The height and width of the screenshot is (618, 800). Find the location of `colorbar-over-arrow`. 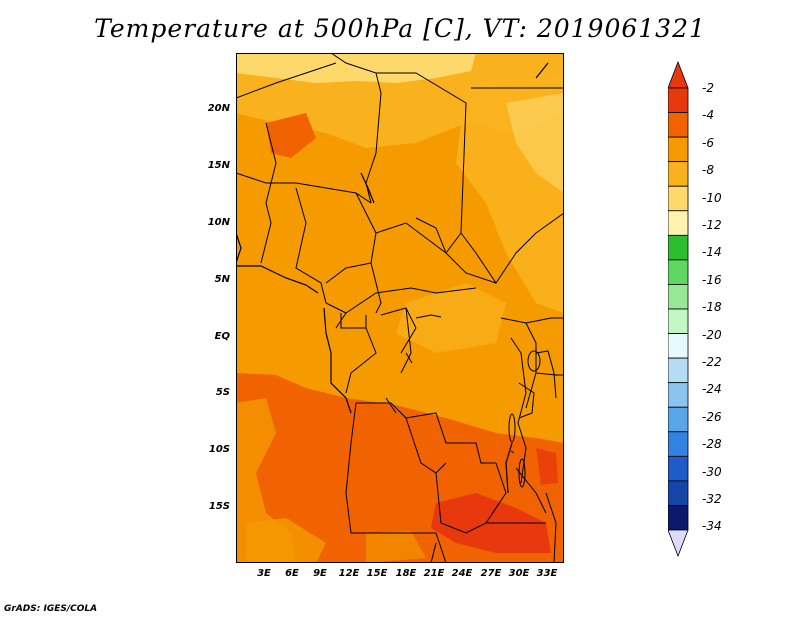

colorbar-over-arrow is located at coordinates (678, 74).